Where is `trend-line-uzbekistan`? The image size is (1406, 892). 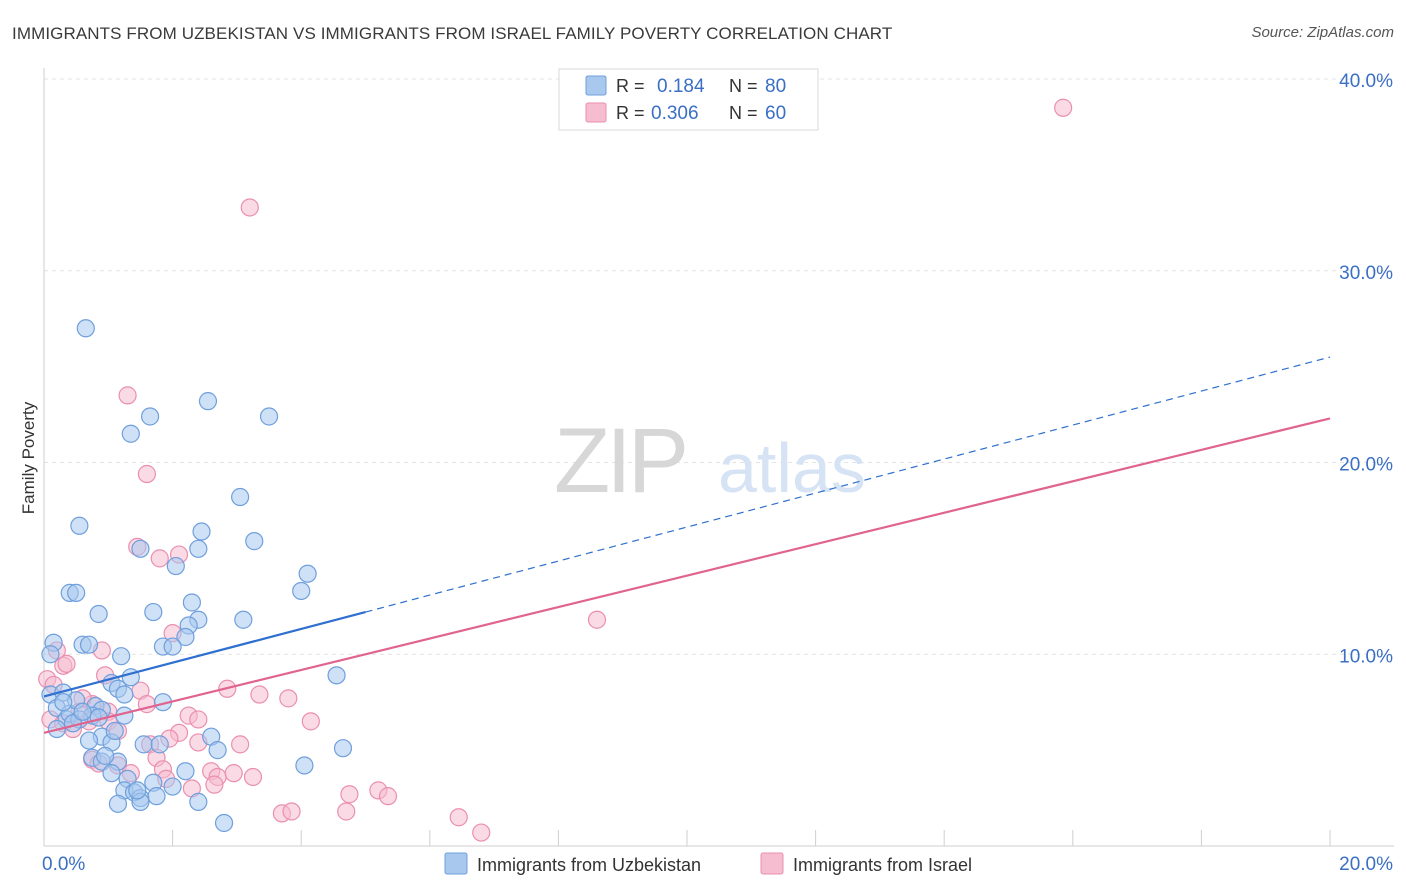
trend-line-uzbekistan is located at coordinates (204, 654).